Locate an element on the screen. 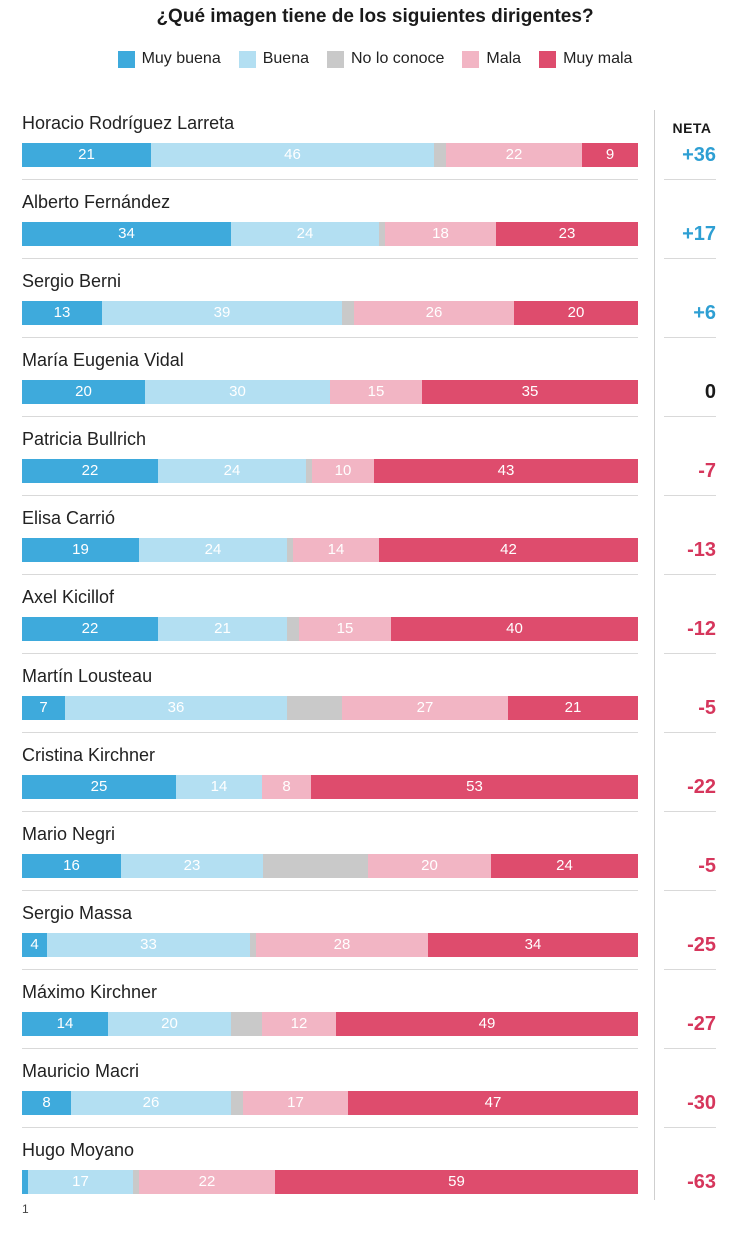  bar-segment: 39 is located at coordinates (222, 313).